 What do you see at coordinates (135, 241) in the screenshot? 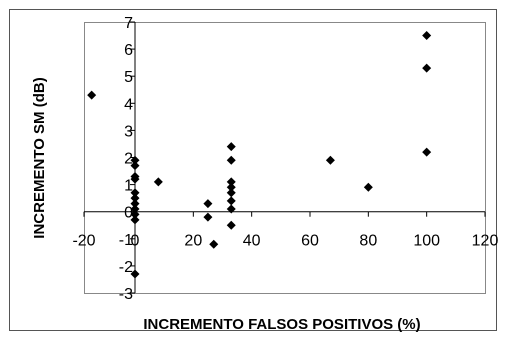
I see `x-tick-label: 0` at bounding box center [135, 241].